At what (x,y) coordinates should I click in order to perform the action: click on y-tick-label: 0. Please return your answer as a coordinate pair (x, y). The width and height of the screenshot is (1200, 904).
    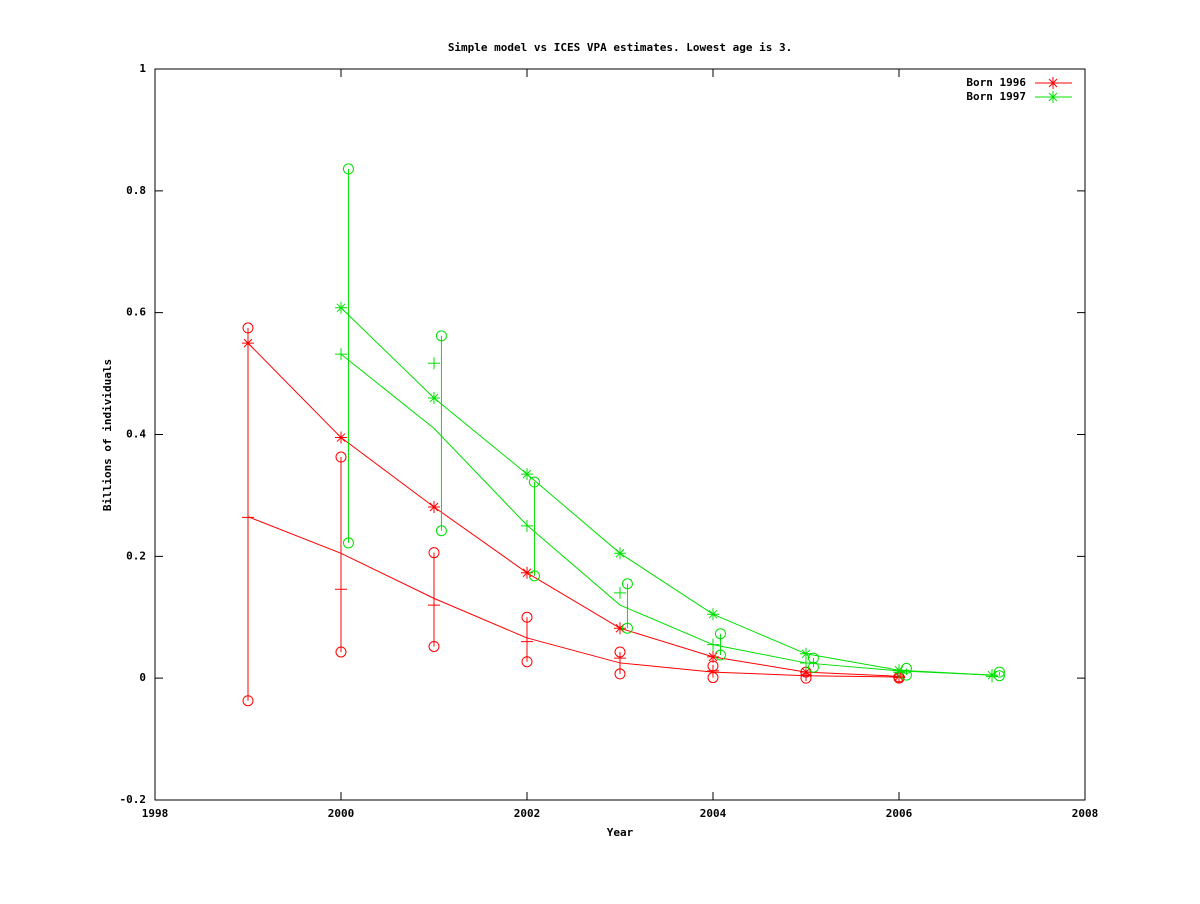
    Looking at the image, I should click on (142, 677).